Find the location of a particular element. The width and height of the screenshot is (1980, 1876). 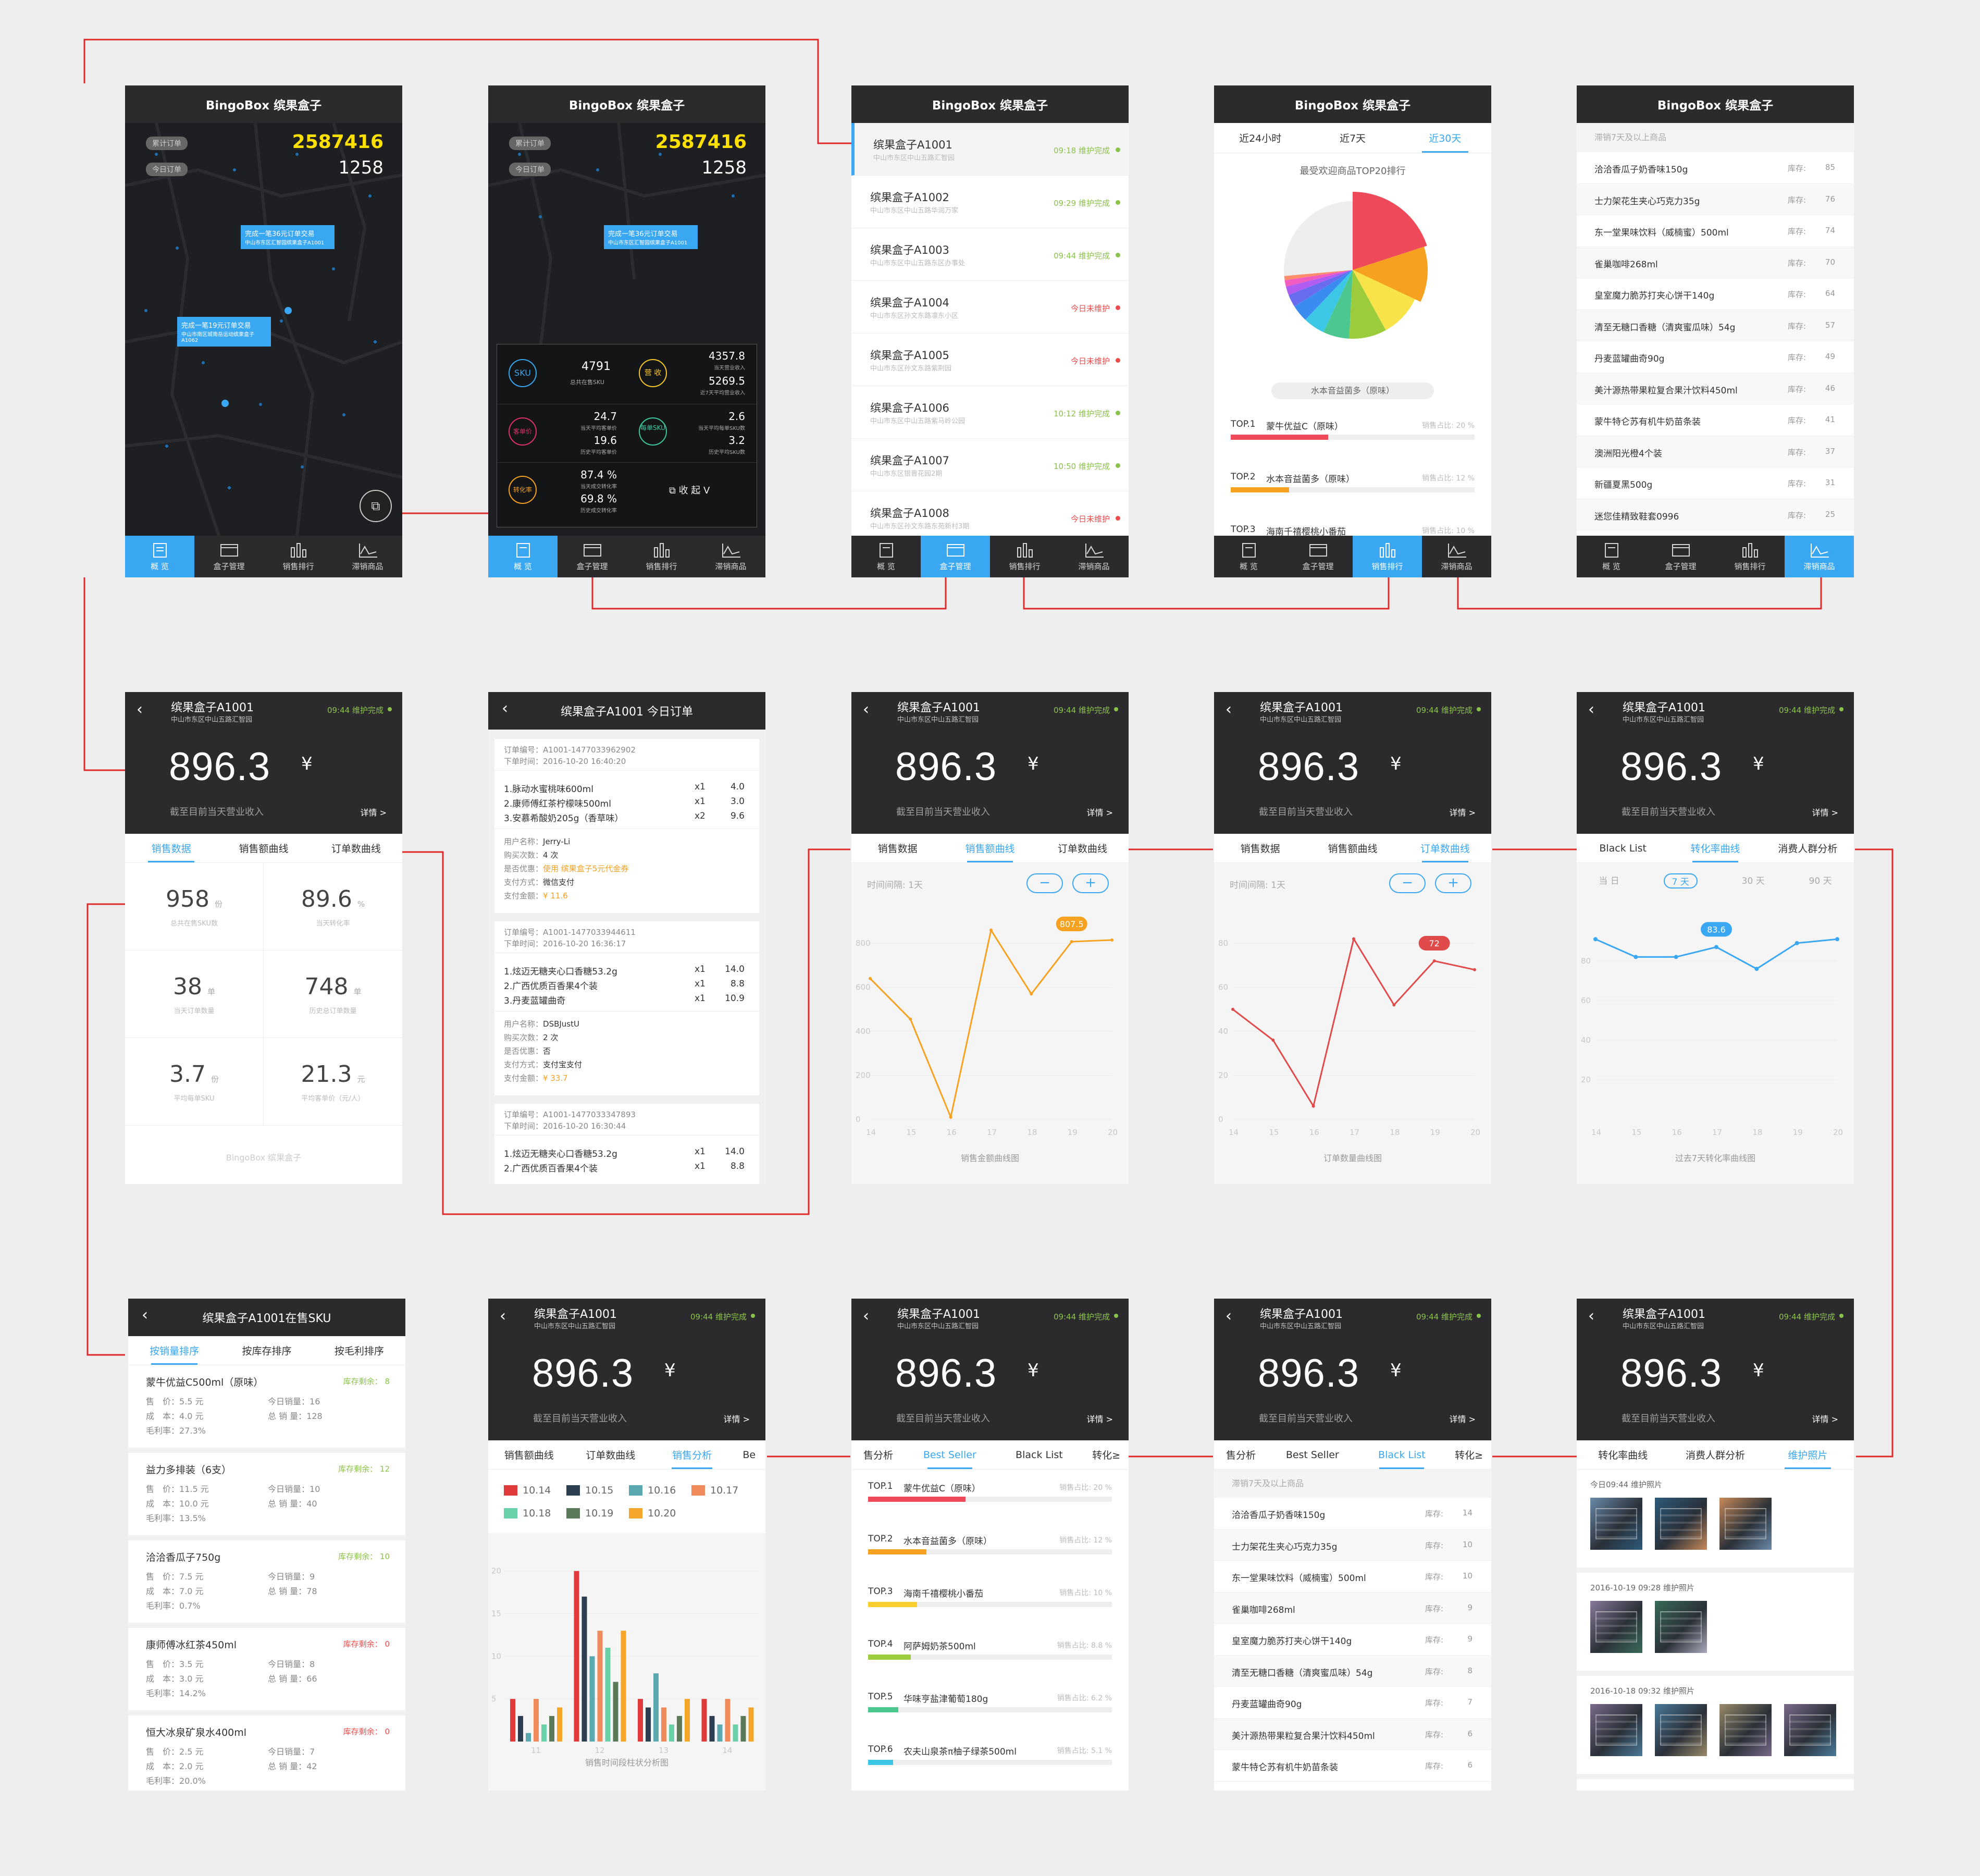

box-list-item: 缤果盒子A1005 中山市东区孙文东路紫荆园 今日未维护 is located at coordinates (990, 360).